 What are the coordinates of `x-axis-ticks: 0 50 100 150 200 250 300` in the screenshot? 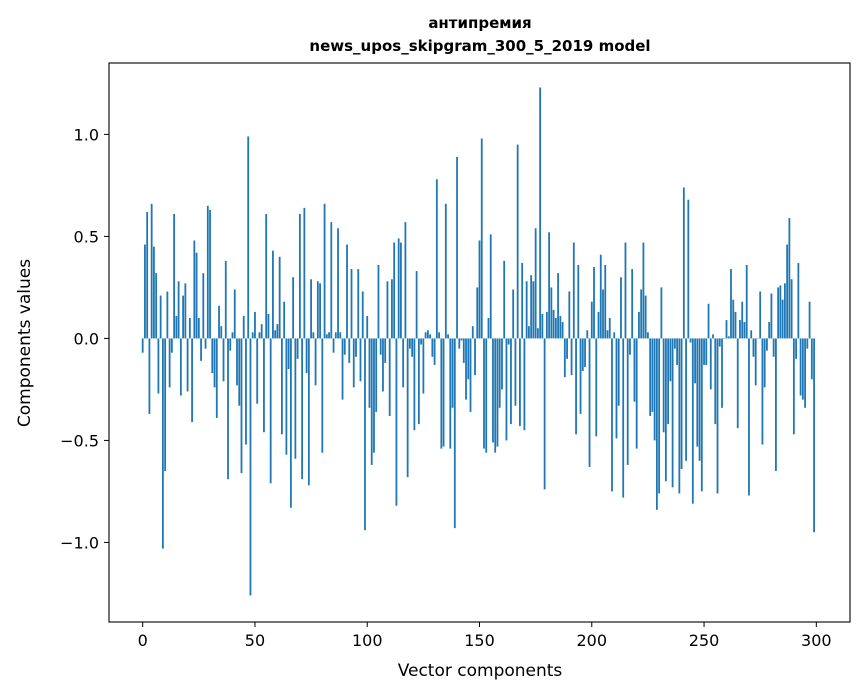 It's located at (485, 636).